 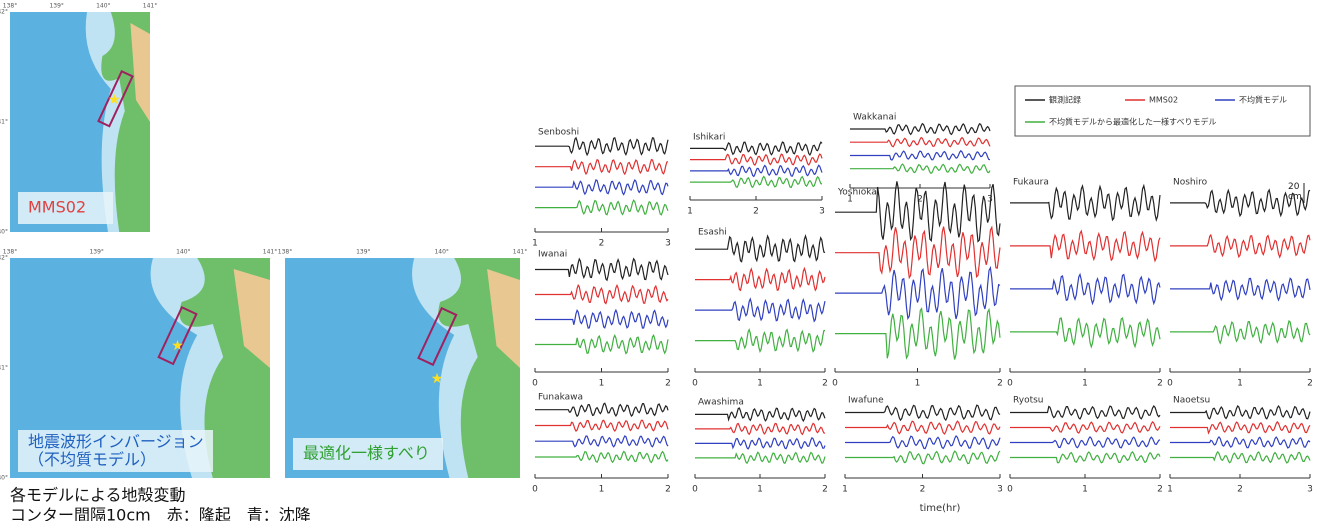 What do you see at coordinates (1190, 183) in the screenshot?
I see `station-name: Noshiro` at bounding box center [1190, 183].